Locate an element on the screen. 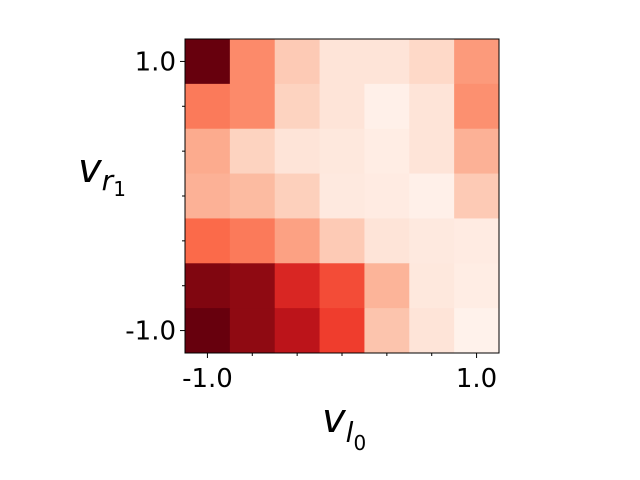  y-tick-label: -1.0 is located at coordinates (150, 332).